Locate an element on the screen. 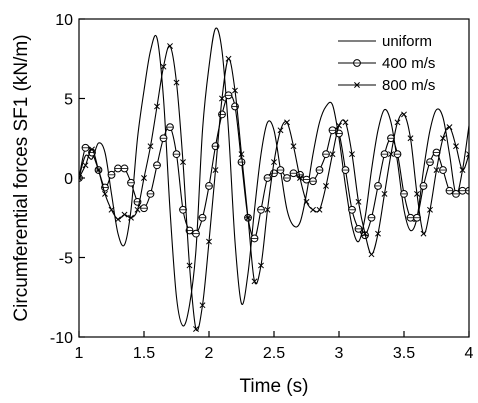 The width and height of the screenshot is (478, 403). y-axis-label: Circumferential forces SF1 (kN/m) is located at coordinates (21, 177).